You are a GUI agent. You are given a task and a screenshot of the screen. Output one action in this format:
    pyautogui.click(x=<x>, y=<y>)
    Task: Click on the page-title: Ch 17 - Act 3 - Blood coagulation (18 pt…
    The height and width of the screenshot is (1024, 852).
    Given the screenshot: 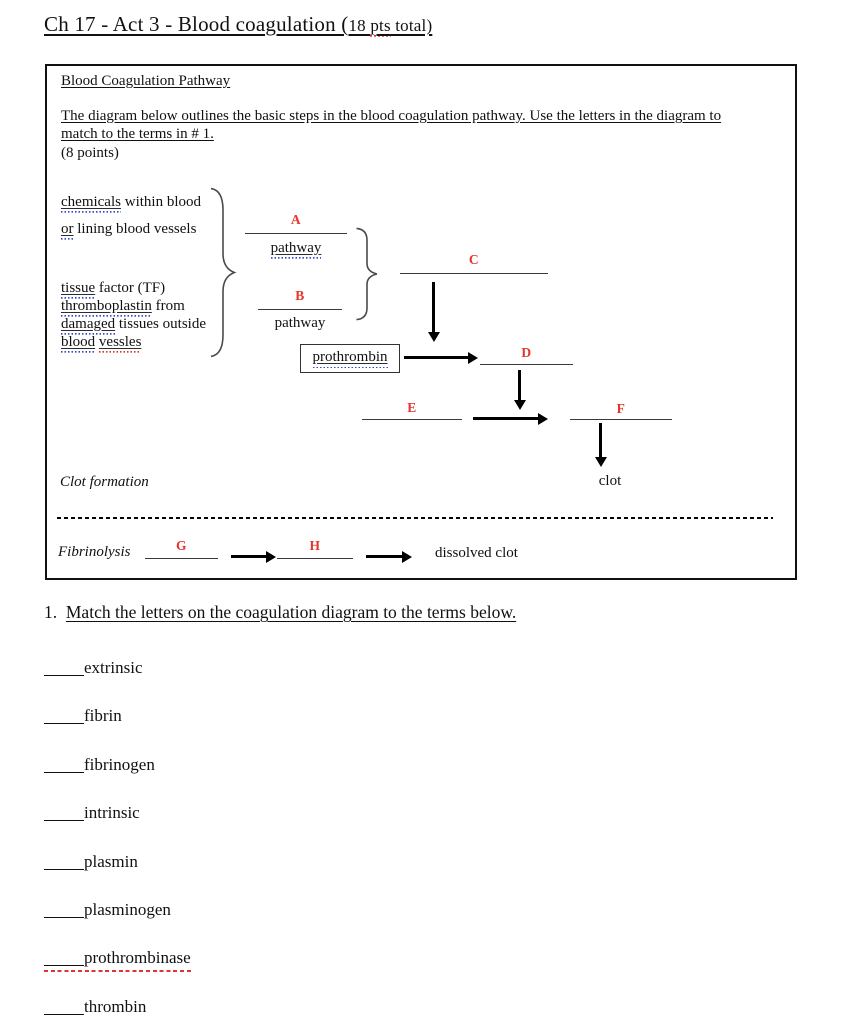 What is the action you would take?
    pyautogui.click(x=238, y=24)
    